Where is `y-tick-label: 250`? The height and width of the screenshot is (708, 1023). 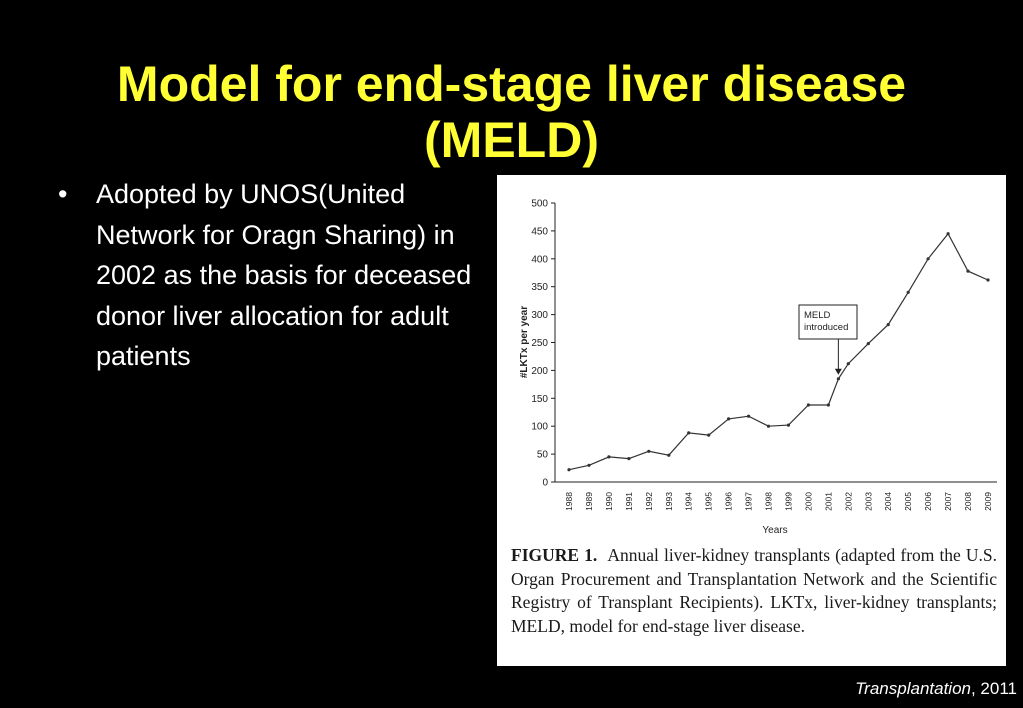 y-tick-label: 250 is located at coordinates (539, 343).